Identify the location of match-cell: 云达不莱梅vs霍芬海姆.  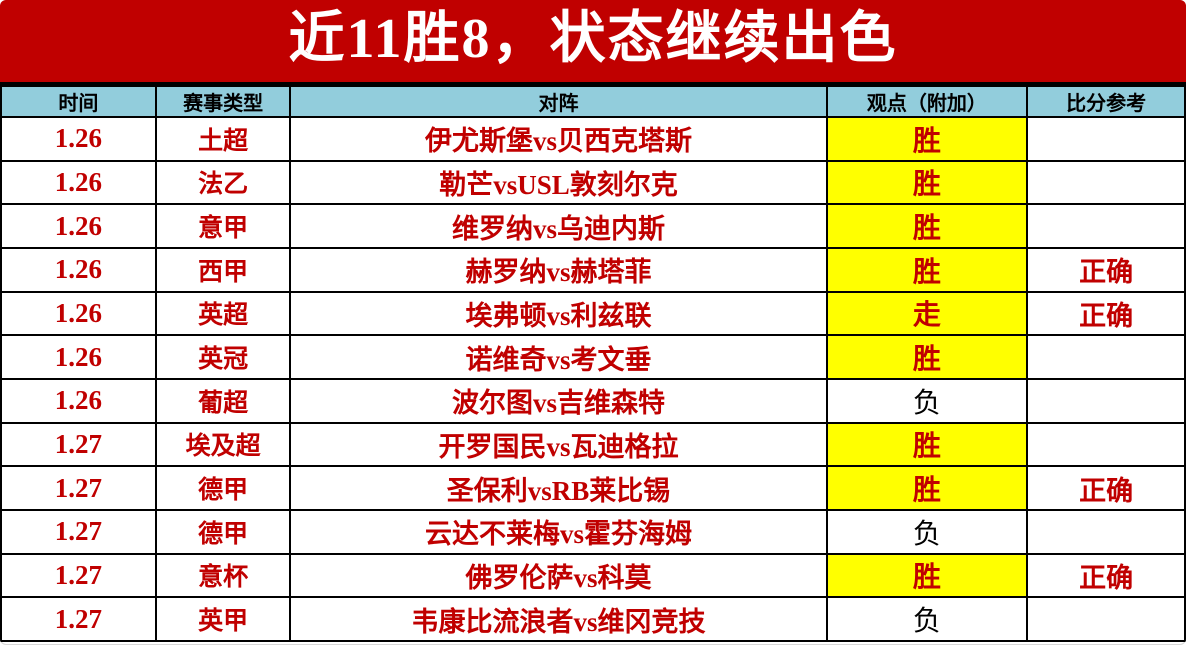
(558, 531).